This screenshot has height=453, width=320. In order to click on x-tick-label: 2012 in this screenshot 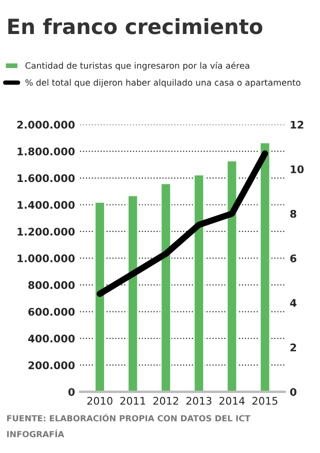, I will do `click(165, 400)`.